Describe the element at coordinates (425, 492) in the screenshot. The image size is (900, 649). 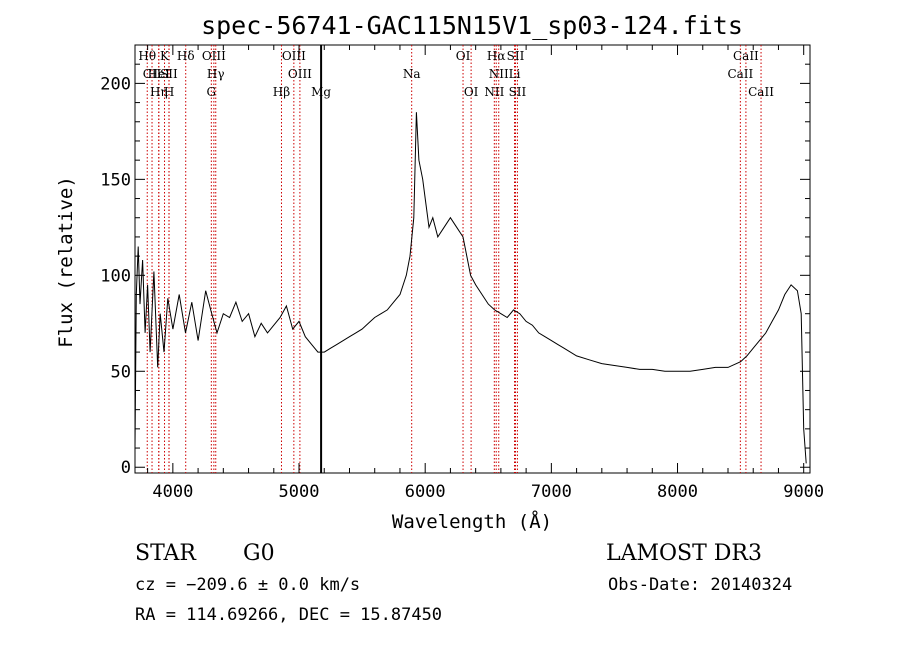
I see `x-tick-label: 6000` at that location.